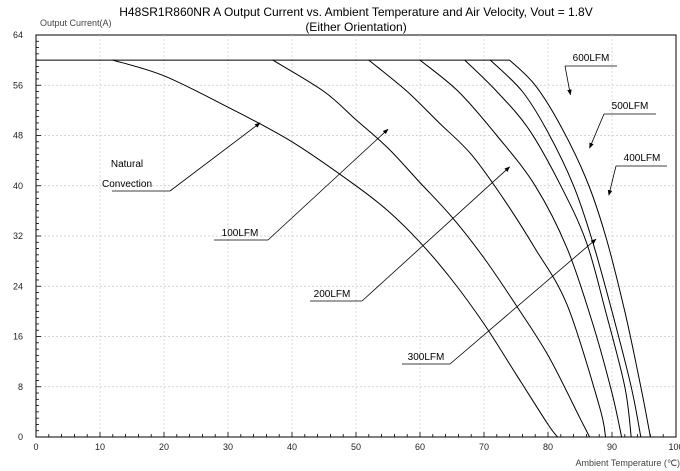 This screenshot has width=680, height=471. What do you see at coordinates (630, 106) in the screenshot?
I see `annotation-label: 500LFM` at bounding box center [630, 106].